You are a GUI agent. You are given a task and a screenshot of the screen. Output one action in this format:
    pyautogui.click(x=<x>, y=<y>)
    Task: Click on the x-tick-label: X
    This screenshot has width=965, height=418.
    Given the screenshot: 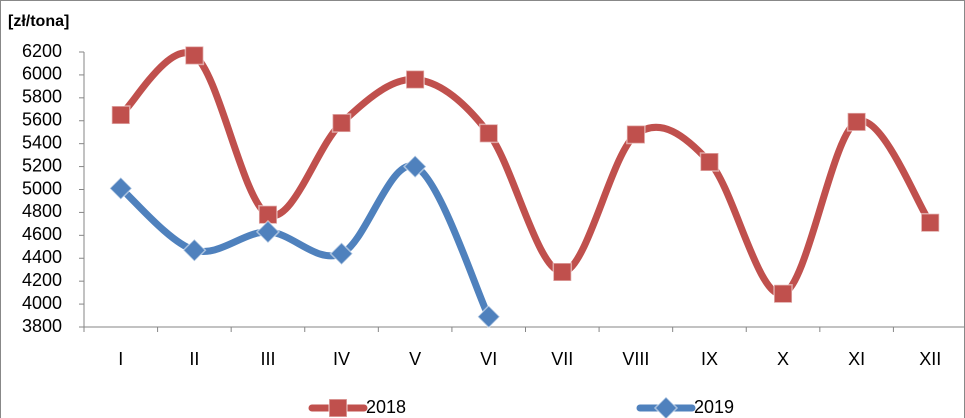 What is the action you would take?
    pyautogui.click(x=783, y=359)
    